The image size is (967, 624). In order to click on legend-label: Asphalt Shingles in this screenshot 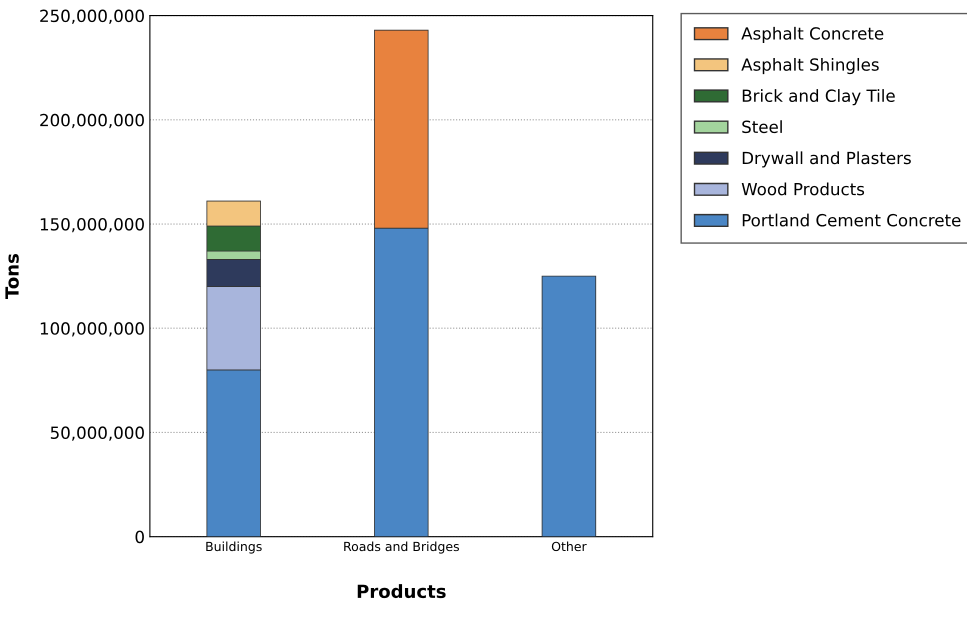, I will do `click(810, 66)`.